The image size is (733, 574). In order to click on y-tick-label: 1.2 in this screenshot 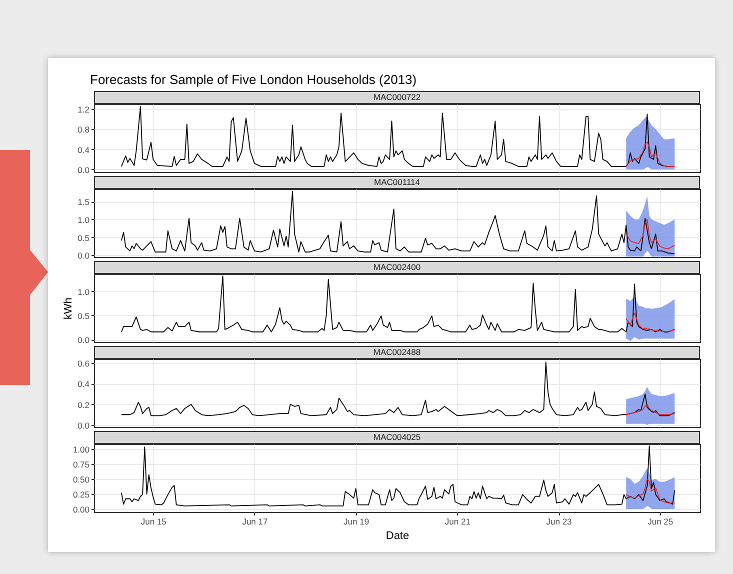, I will do `click(84, 109)`.